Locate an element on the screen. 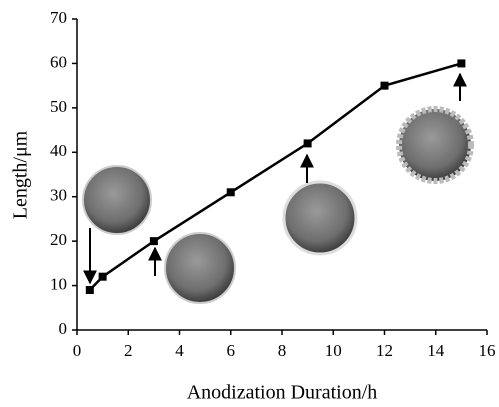  x-tick-label: 12 is located at coordinates (384, 350).